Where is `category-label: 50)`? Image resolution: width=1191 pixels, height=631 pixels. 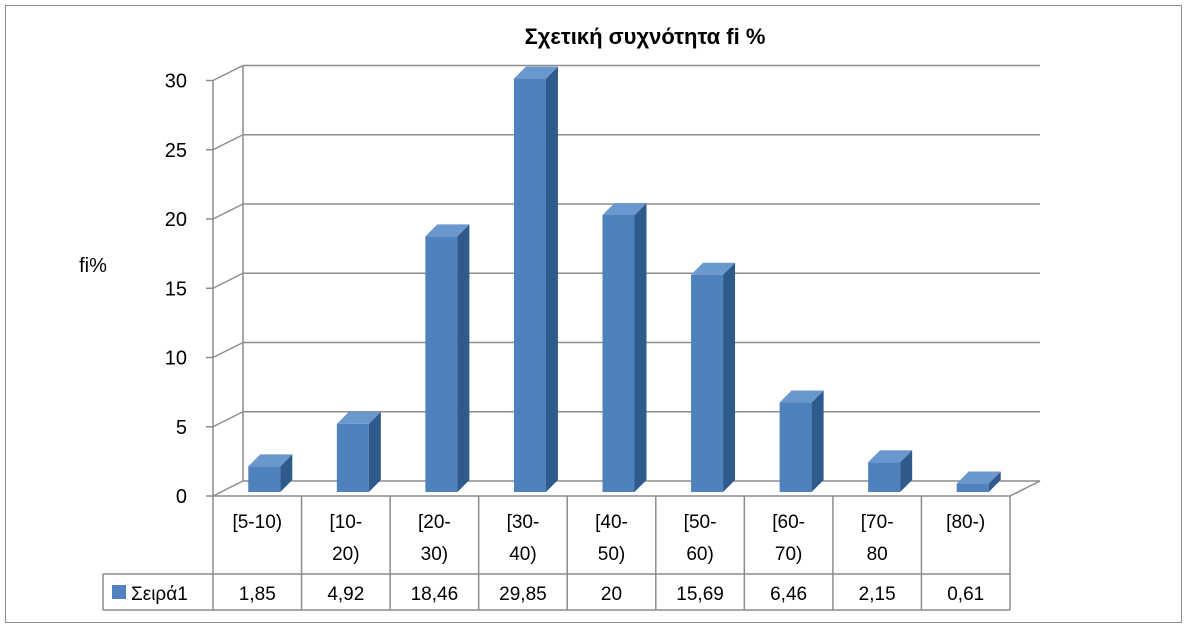 category-label: 50) is located at coordinates (611, 554).